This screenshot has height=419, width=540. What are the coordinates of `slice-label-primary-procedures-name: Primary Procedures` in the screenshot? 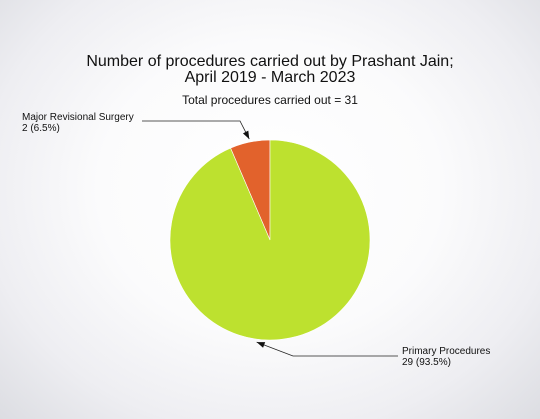 It's located at (446, 351).